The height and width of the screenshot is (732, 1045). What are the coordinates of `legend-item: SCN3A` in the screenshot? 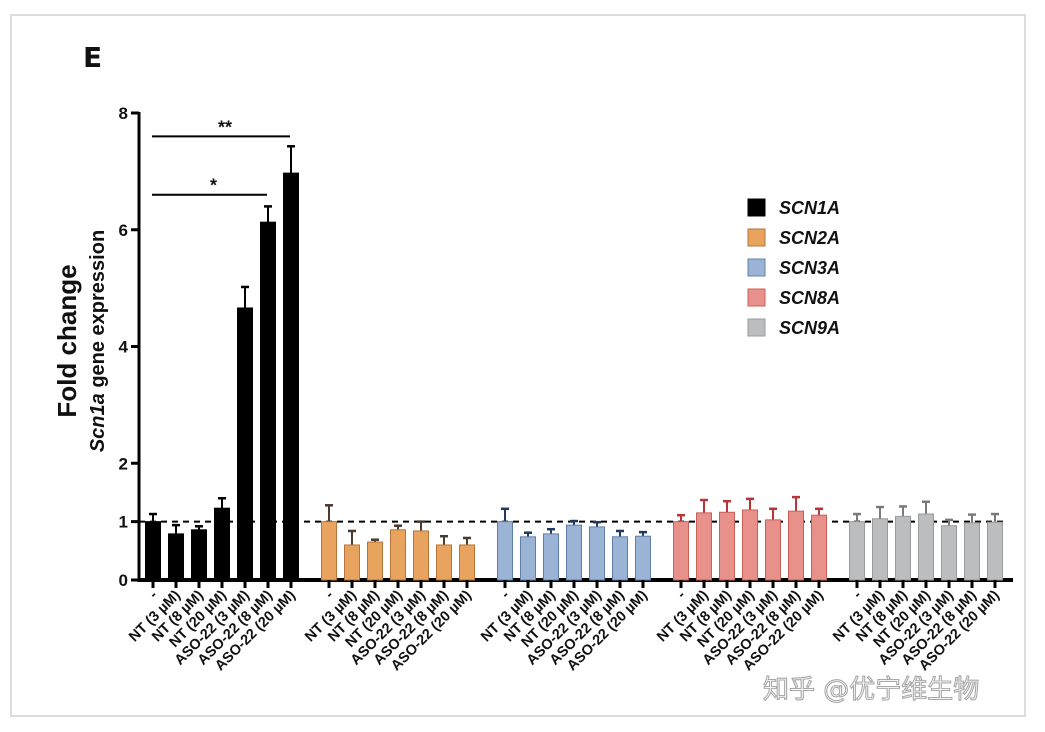 It's located at (793, 268).